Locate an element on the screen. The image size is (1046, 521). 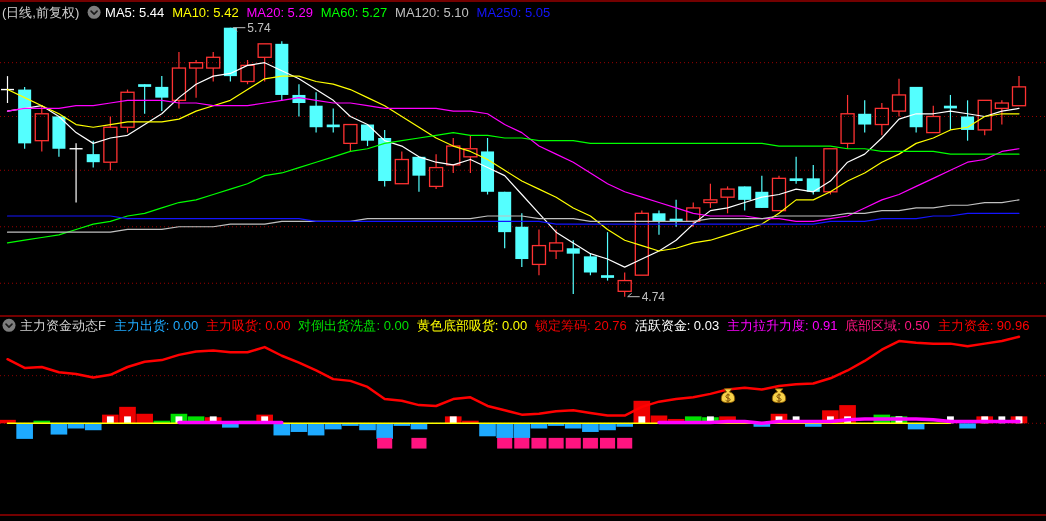
legend: 主力出货: 0.00 主力吸货: 0.00 对倒出货洗盘: 0.00 黄色底部吸货: 0.00 锁定筹码: 20.76 活跃资金: 0.03 主力拉升力度: 0.91 底部区域: 0.50 主力资金: 90.96 is located at coordinates (571, 325).